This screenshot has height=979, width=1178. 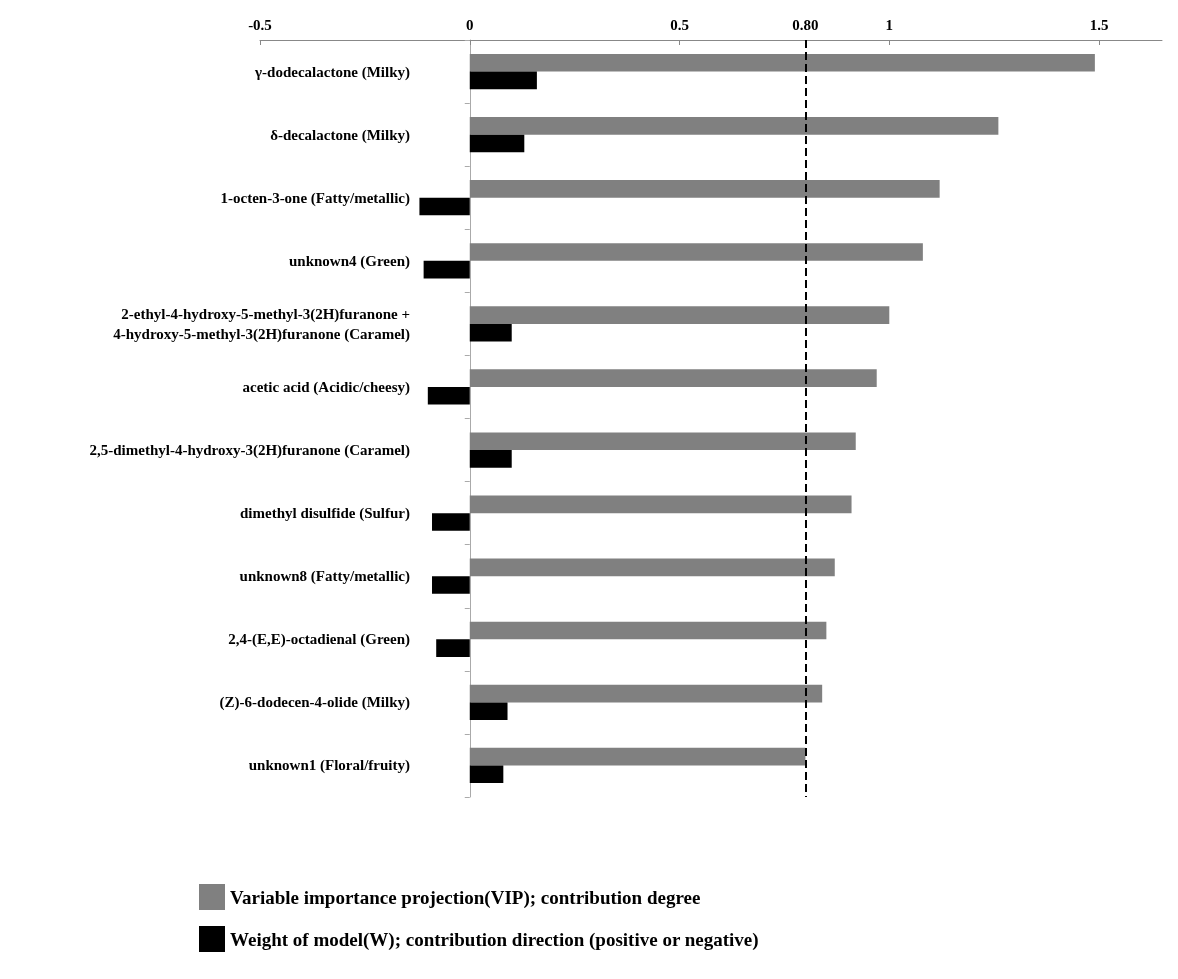 I want to click on x-tick-label: 1.5, so click(x=1099, y=24).